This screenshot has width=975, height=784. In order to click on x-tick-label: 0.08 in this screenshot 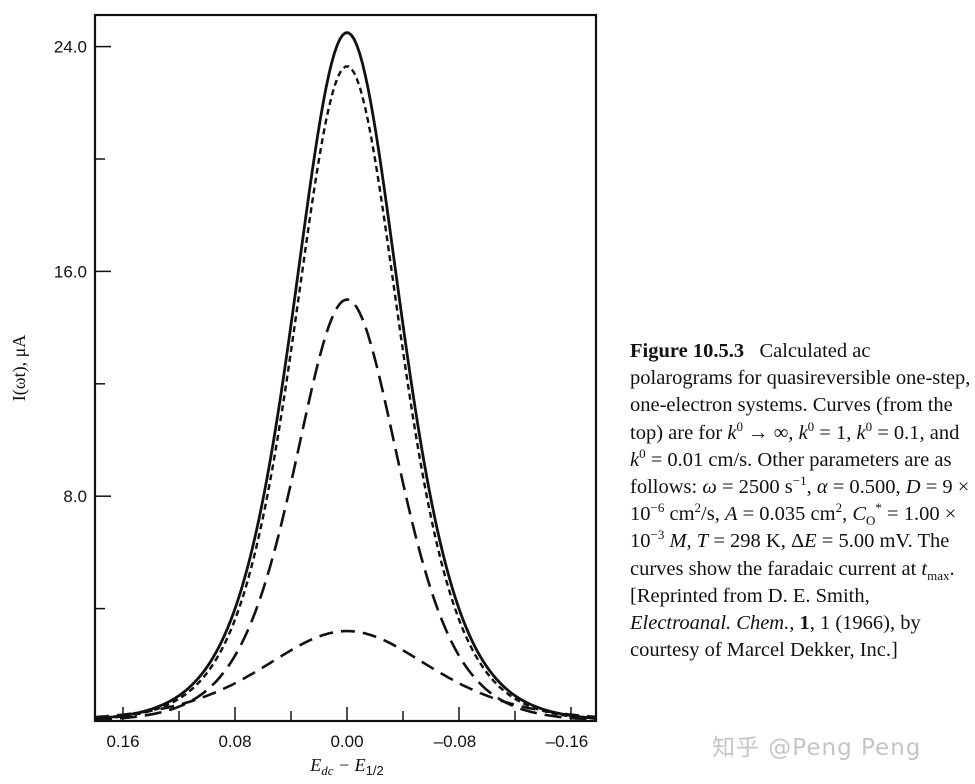, I will do `click(234, 741)`.